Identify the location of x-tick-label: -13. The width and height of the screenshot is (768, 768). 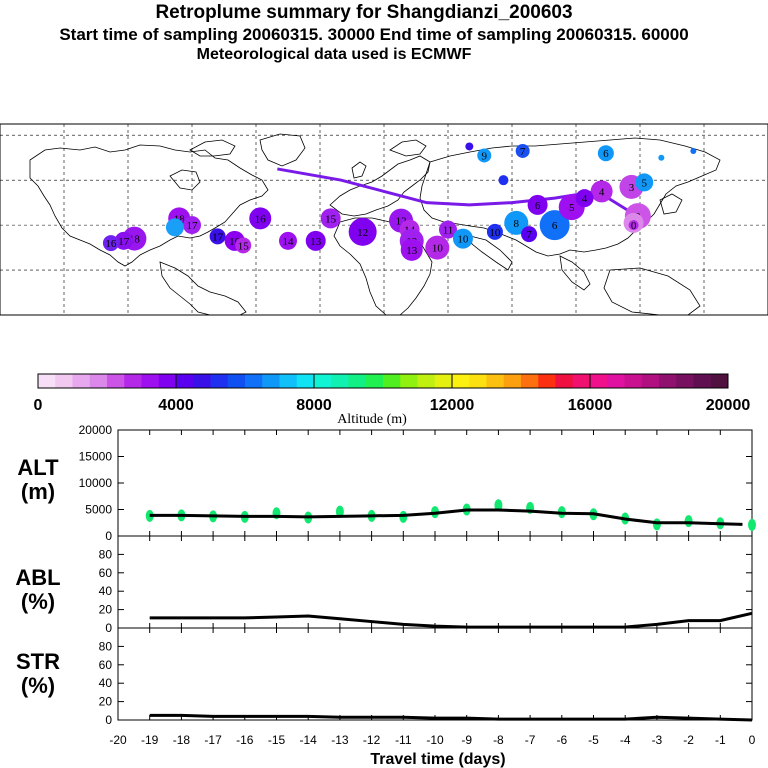
(340, 740).